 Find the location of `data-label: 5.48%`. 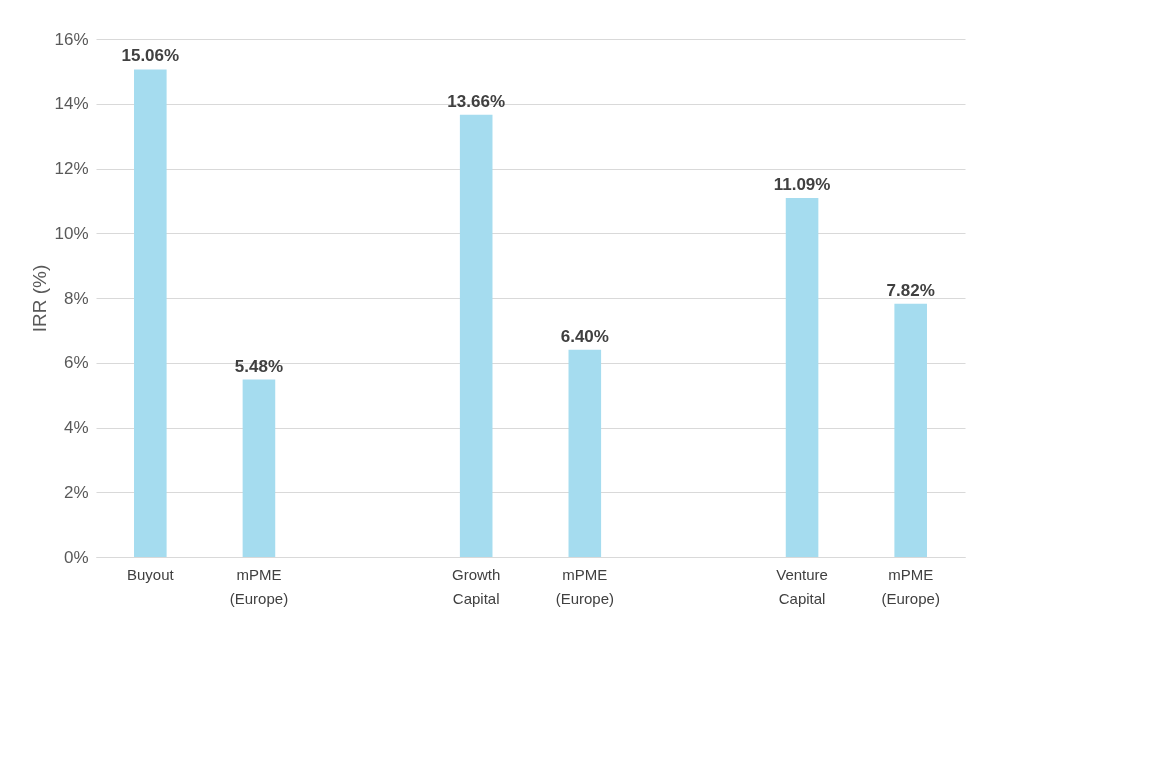

data-label: 5.48% is located at coordinates (259, 366).